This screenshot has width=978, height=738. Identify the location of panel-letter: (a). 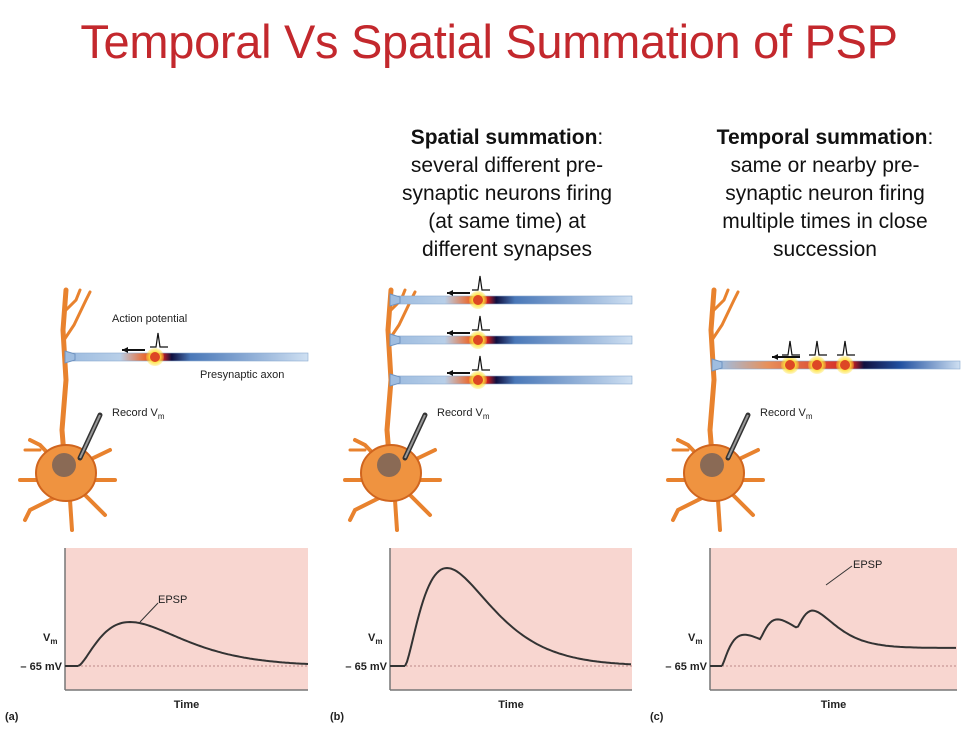
(12, 717).